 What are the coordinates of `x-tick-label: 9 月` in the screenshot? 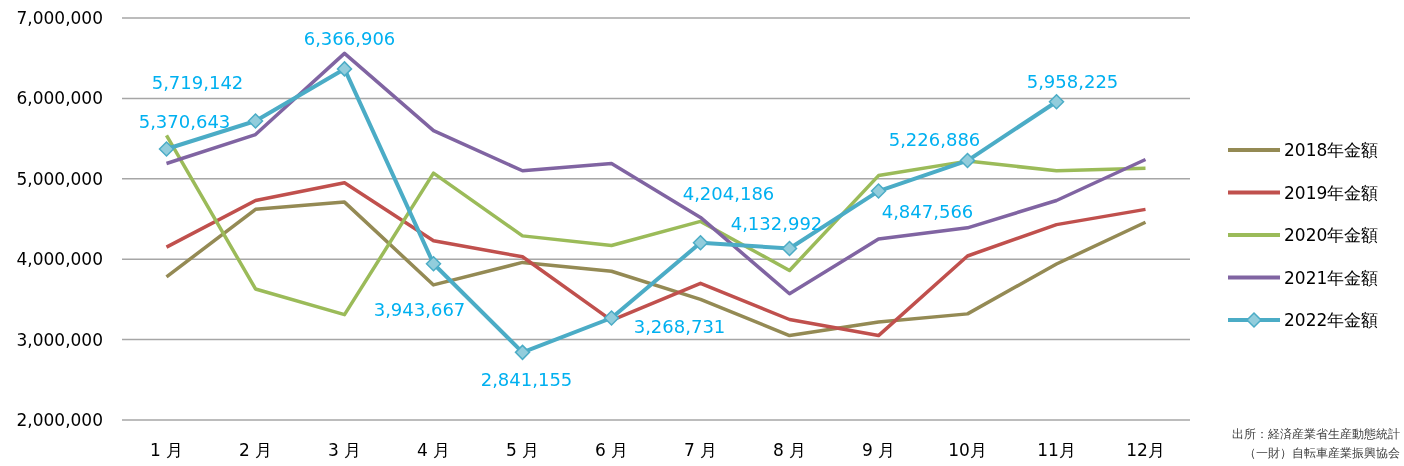 It's located at (878, 450).